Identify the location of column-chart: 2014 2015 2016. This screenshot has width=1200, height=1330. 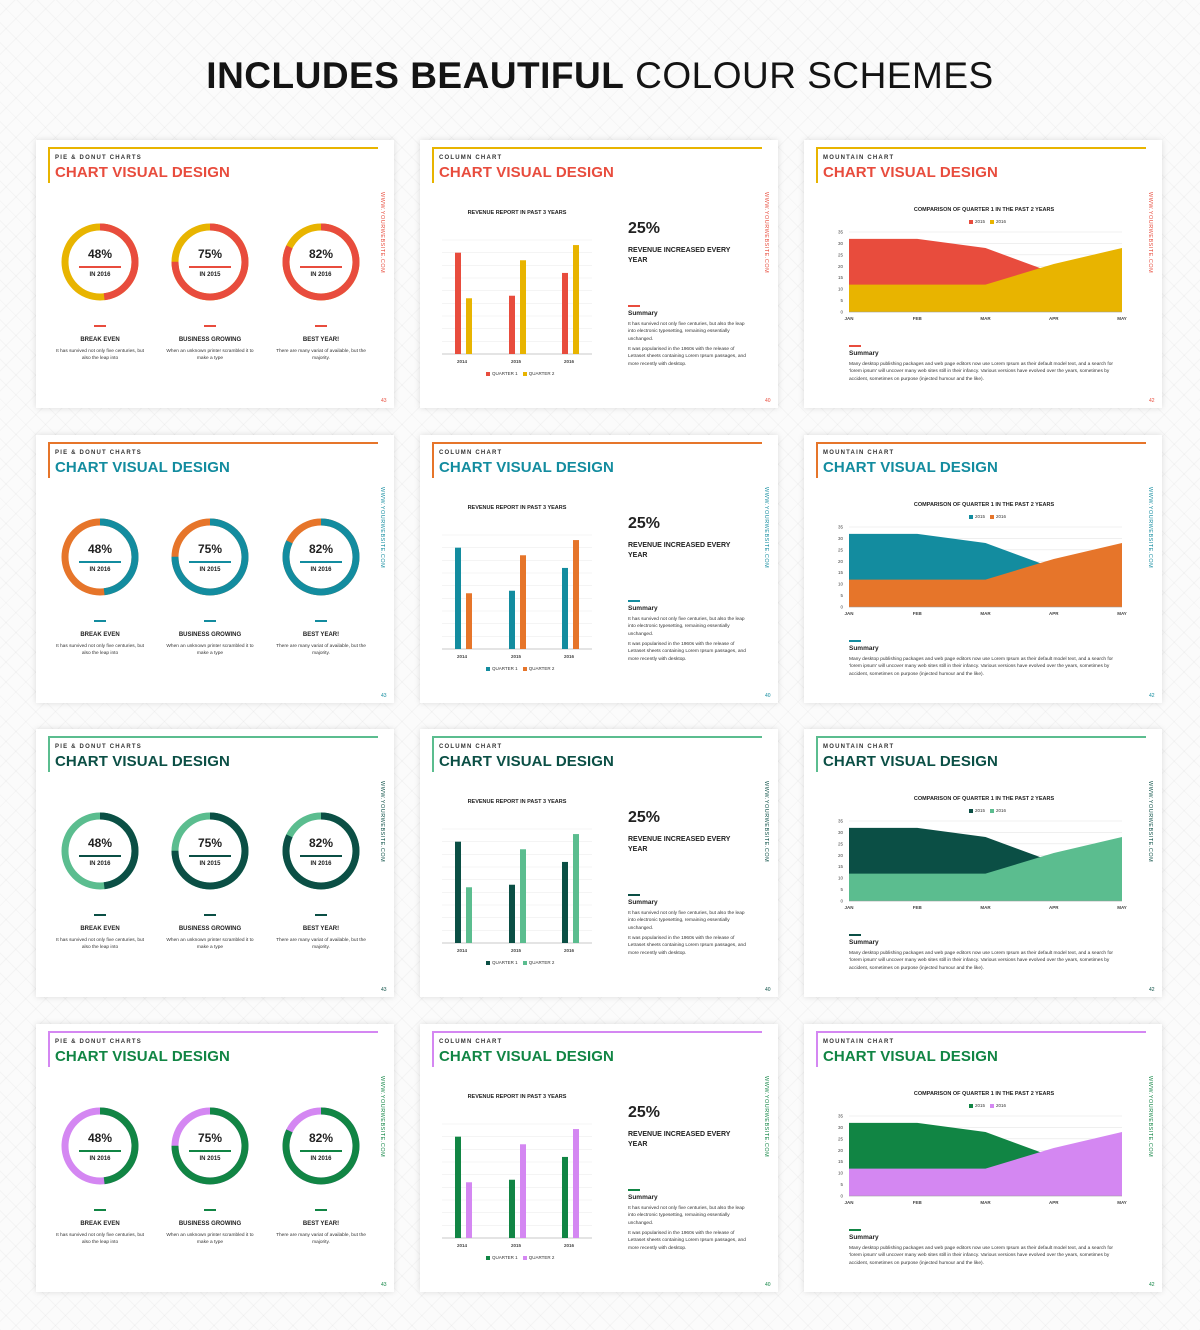
(517, 301).